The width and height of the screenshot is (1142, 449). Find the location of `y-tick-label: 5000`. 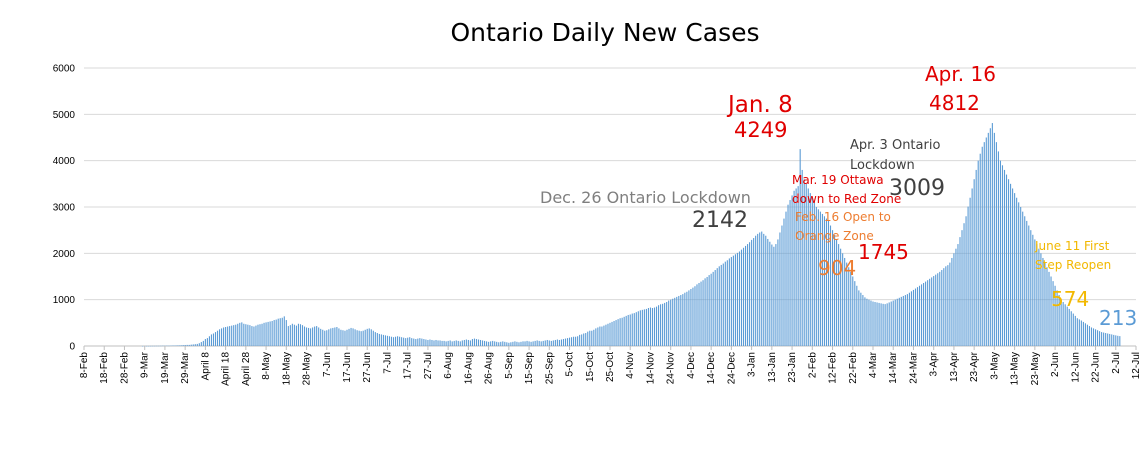

y-tick-label: 5000 is located at coordinates (64, 115).